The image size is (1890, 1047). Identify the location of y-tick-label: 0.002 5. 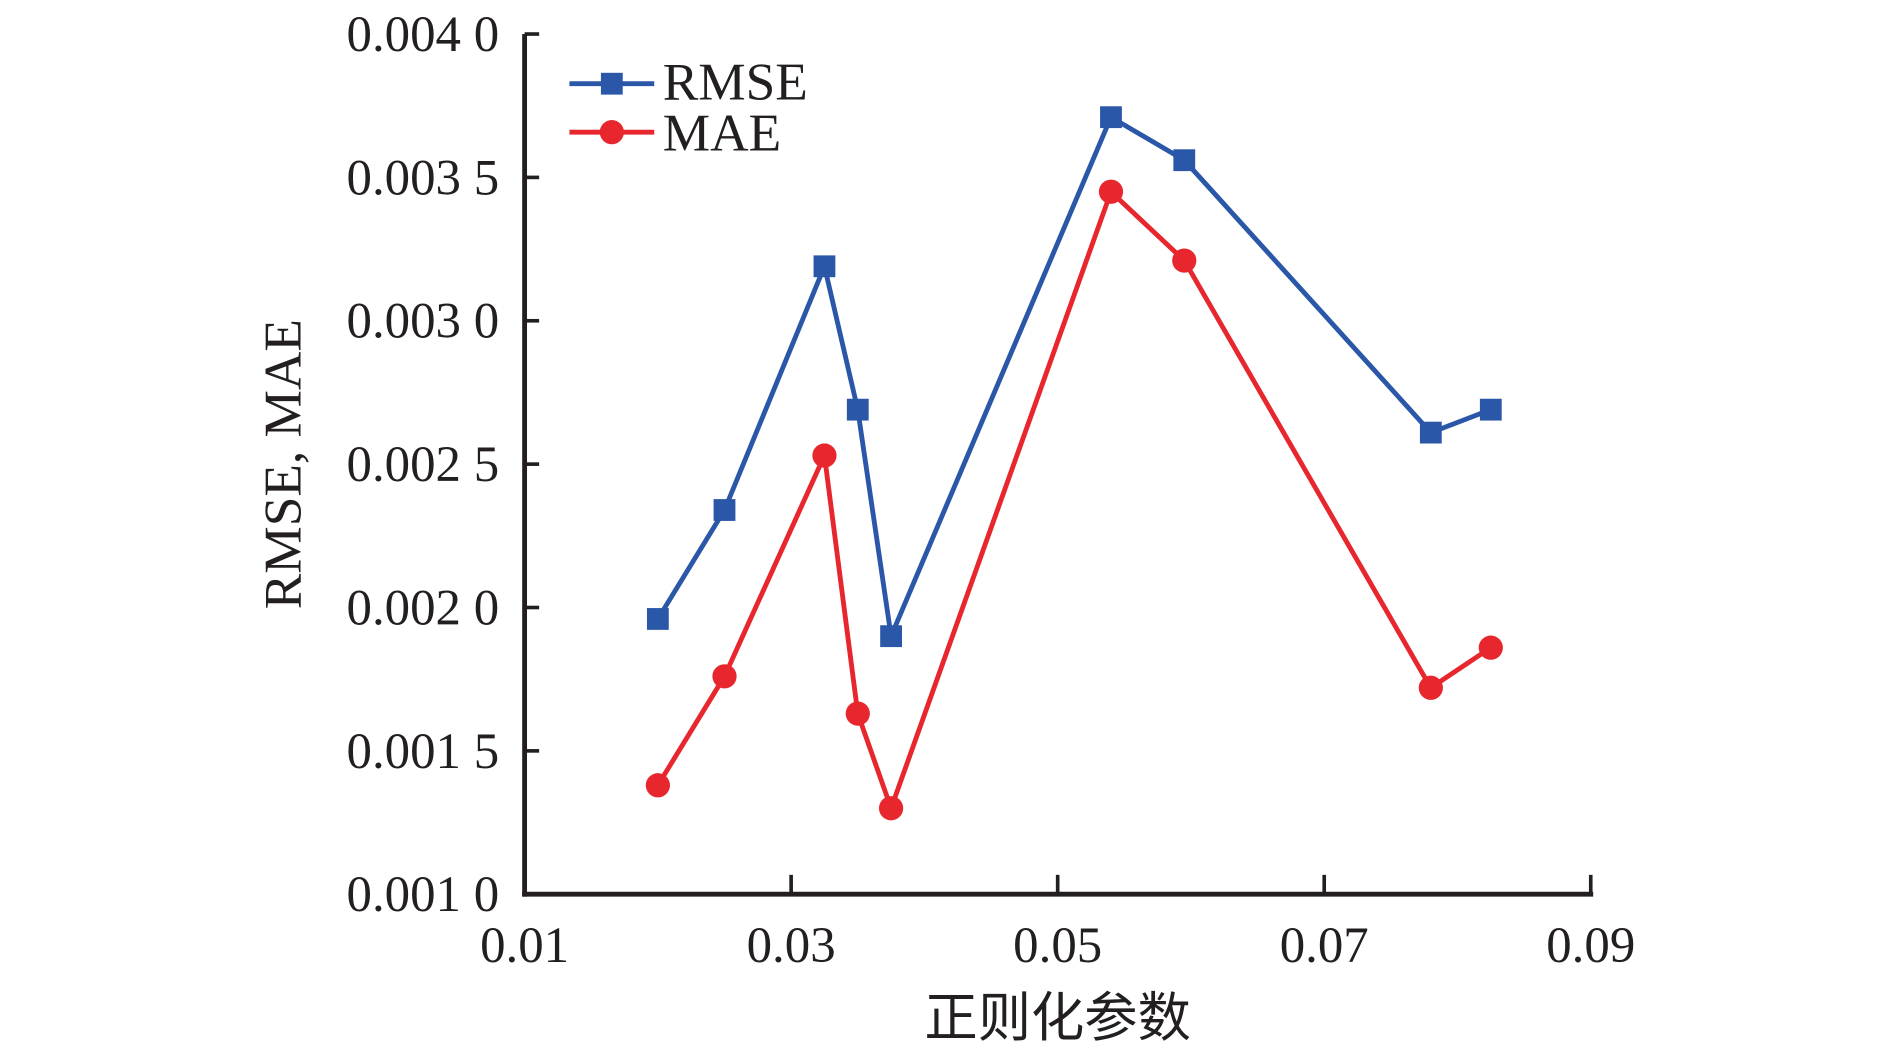
(423, 465).